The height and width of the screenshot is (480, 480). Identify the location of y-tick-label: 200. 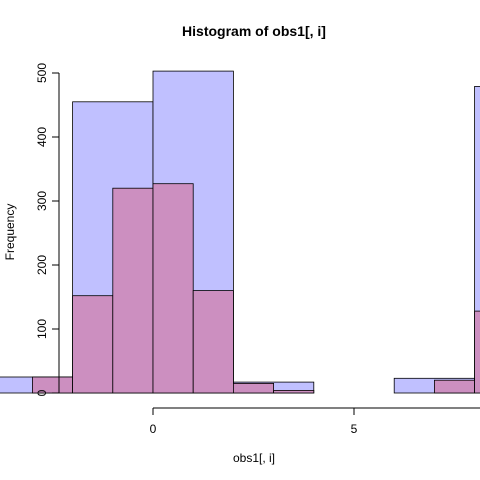
(42, 265).